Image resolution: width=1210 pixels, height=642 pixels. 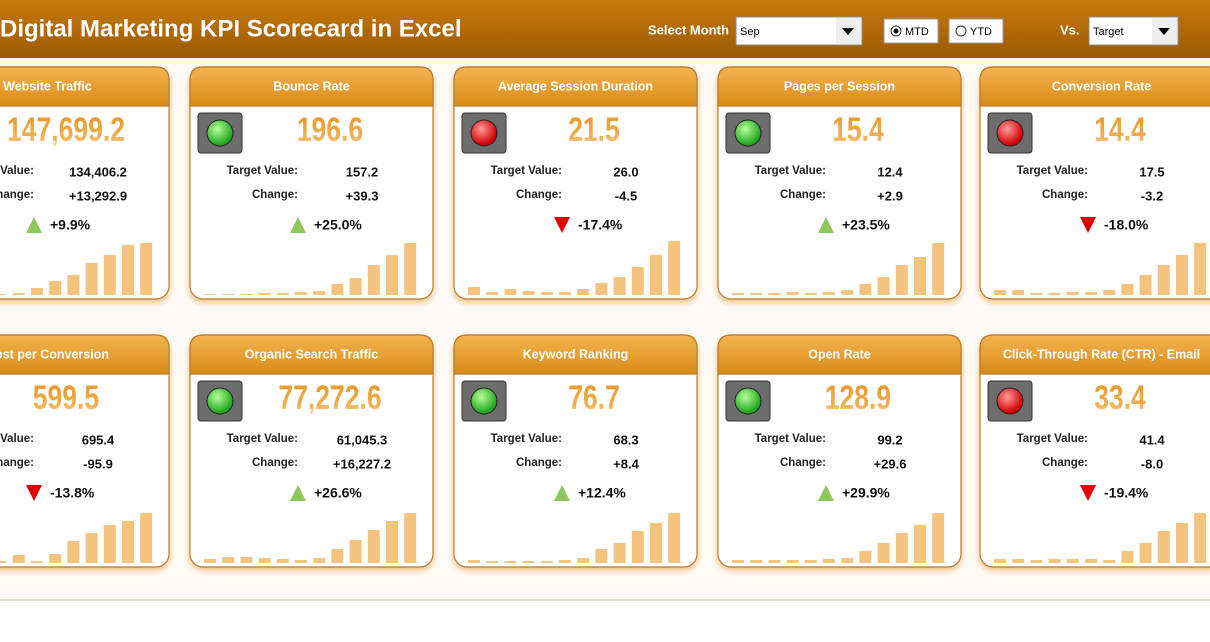 What do you see at coordinates (362, 195) in the screenshot?
I see `change-value: +39.3` at bounding box center [362, 195].